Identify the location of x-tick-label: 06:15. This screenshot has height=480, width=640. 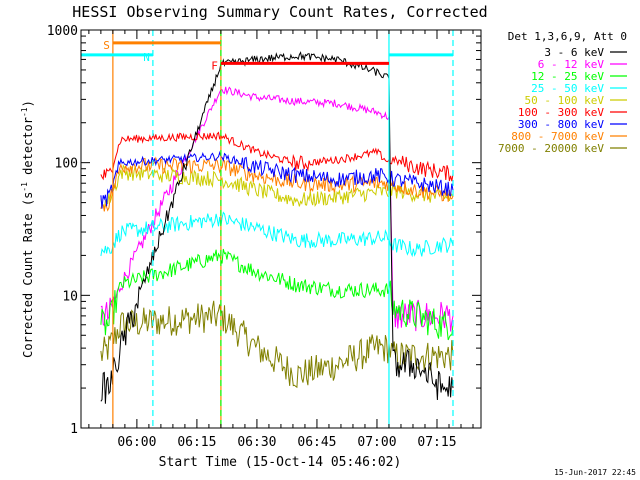
(196, 442).